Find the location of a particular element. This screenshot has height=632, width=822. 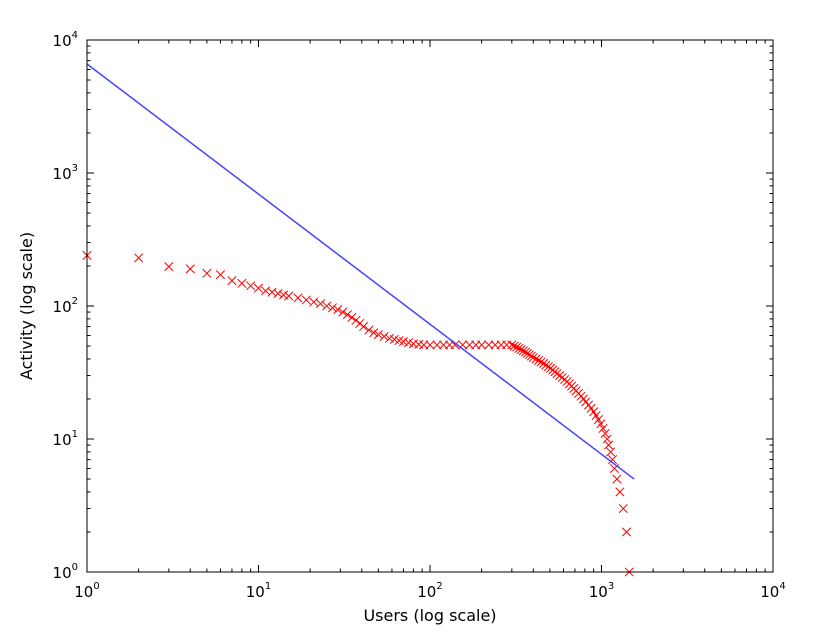

x-tick-label: 10³ is located at coordinates (601, 591).